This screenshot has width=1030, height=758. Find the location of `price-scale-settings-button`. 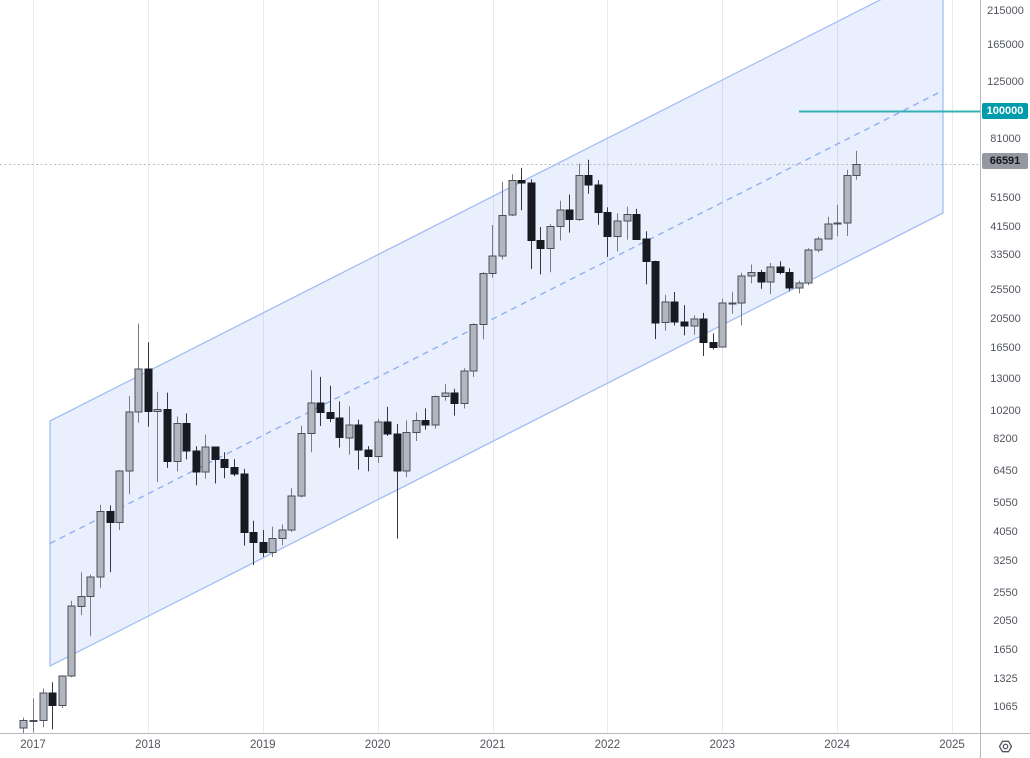

price-scale-settings-button is located at coordinates (1006, 746).